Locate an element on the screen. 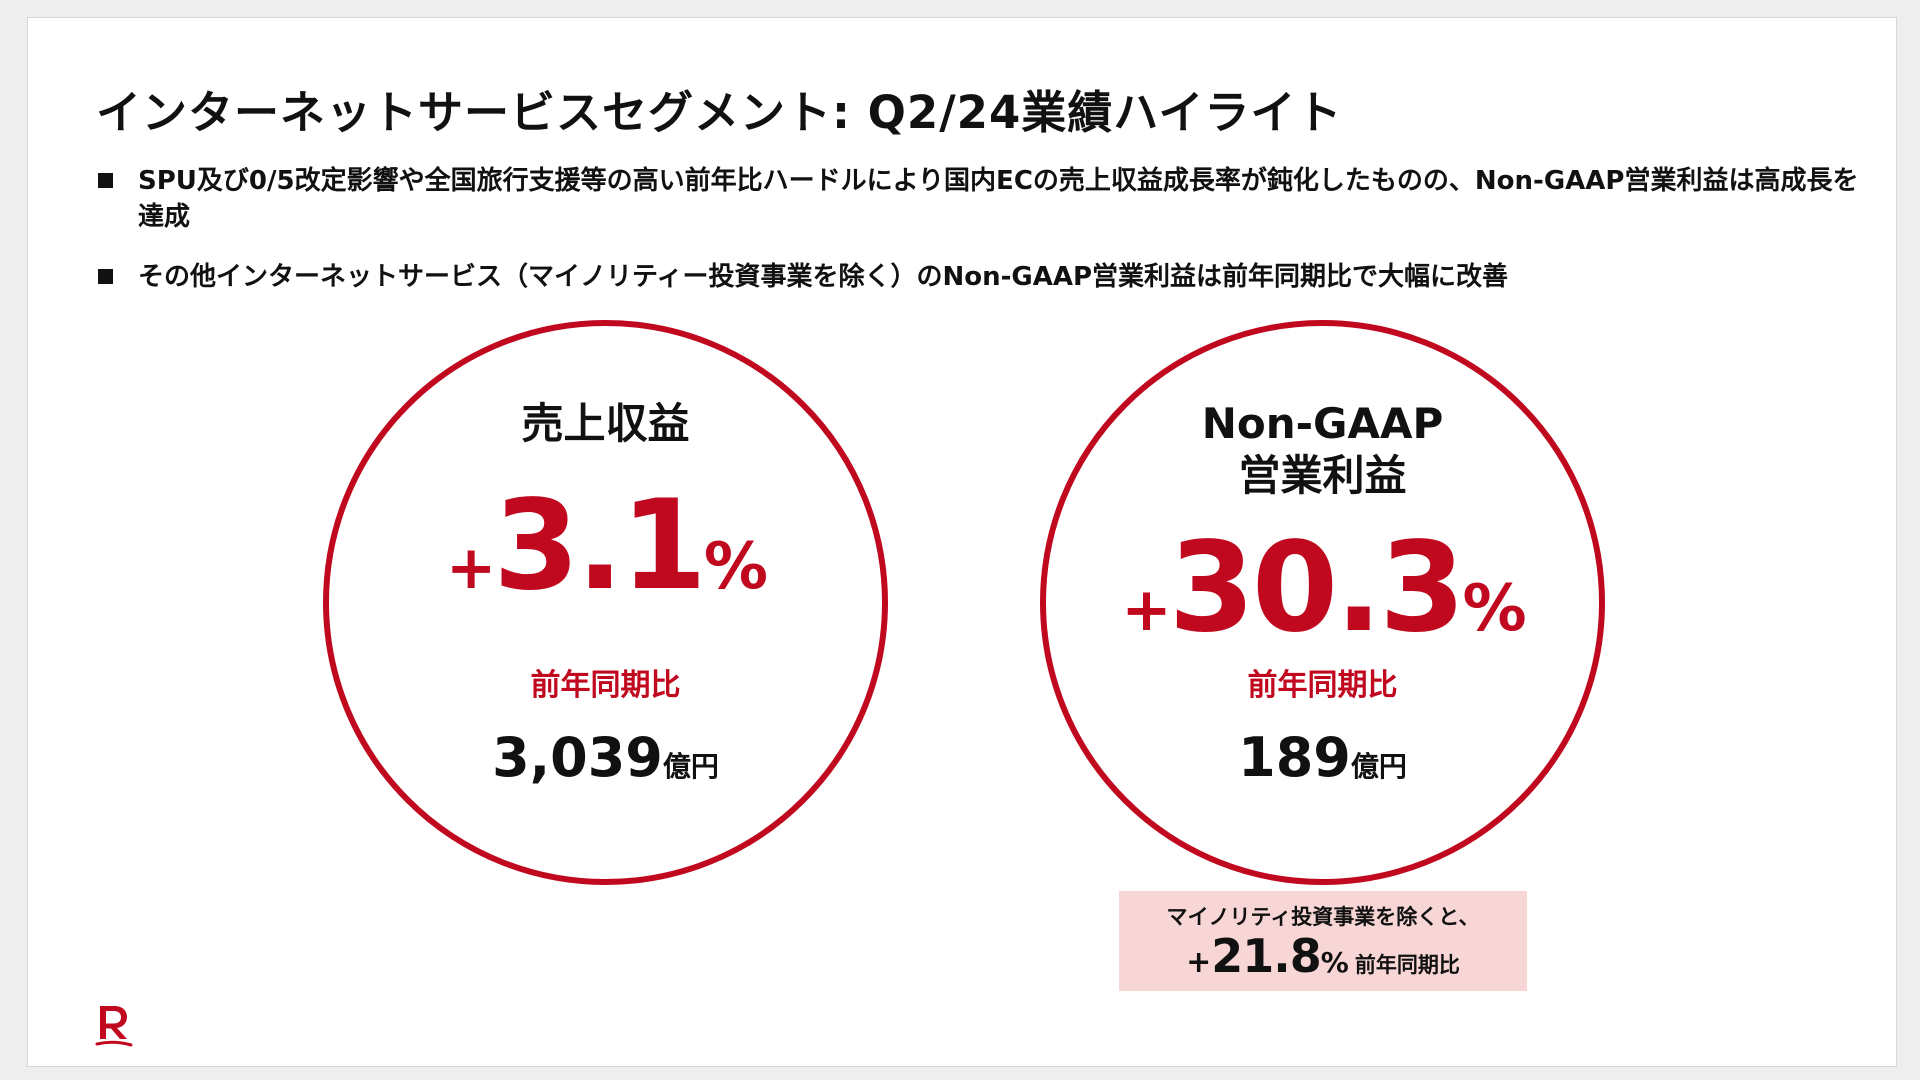 This screenshot has width=1920, height=1080. page-title: インターネットサービスセグメント: Q2/24業績ハイライト is located at coordinates (719, 112).